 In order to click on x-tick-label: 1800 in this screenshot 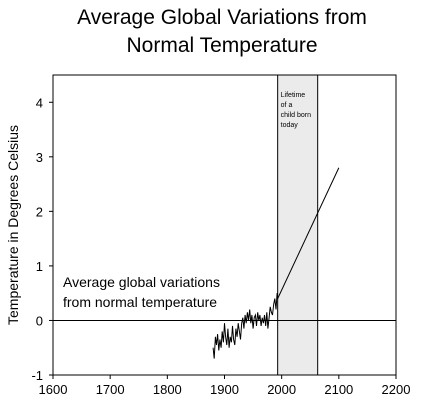, I will do `click(167, 389)`.